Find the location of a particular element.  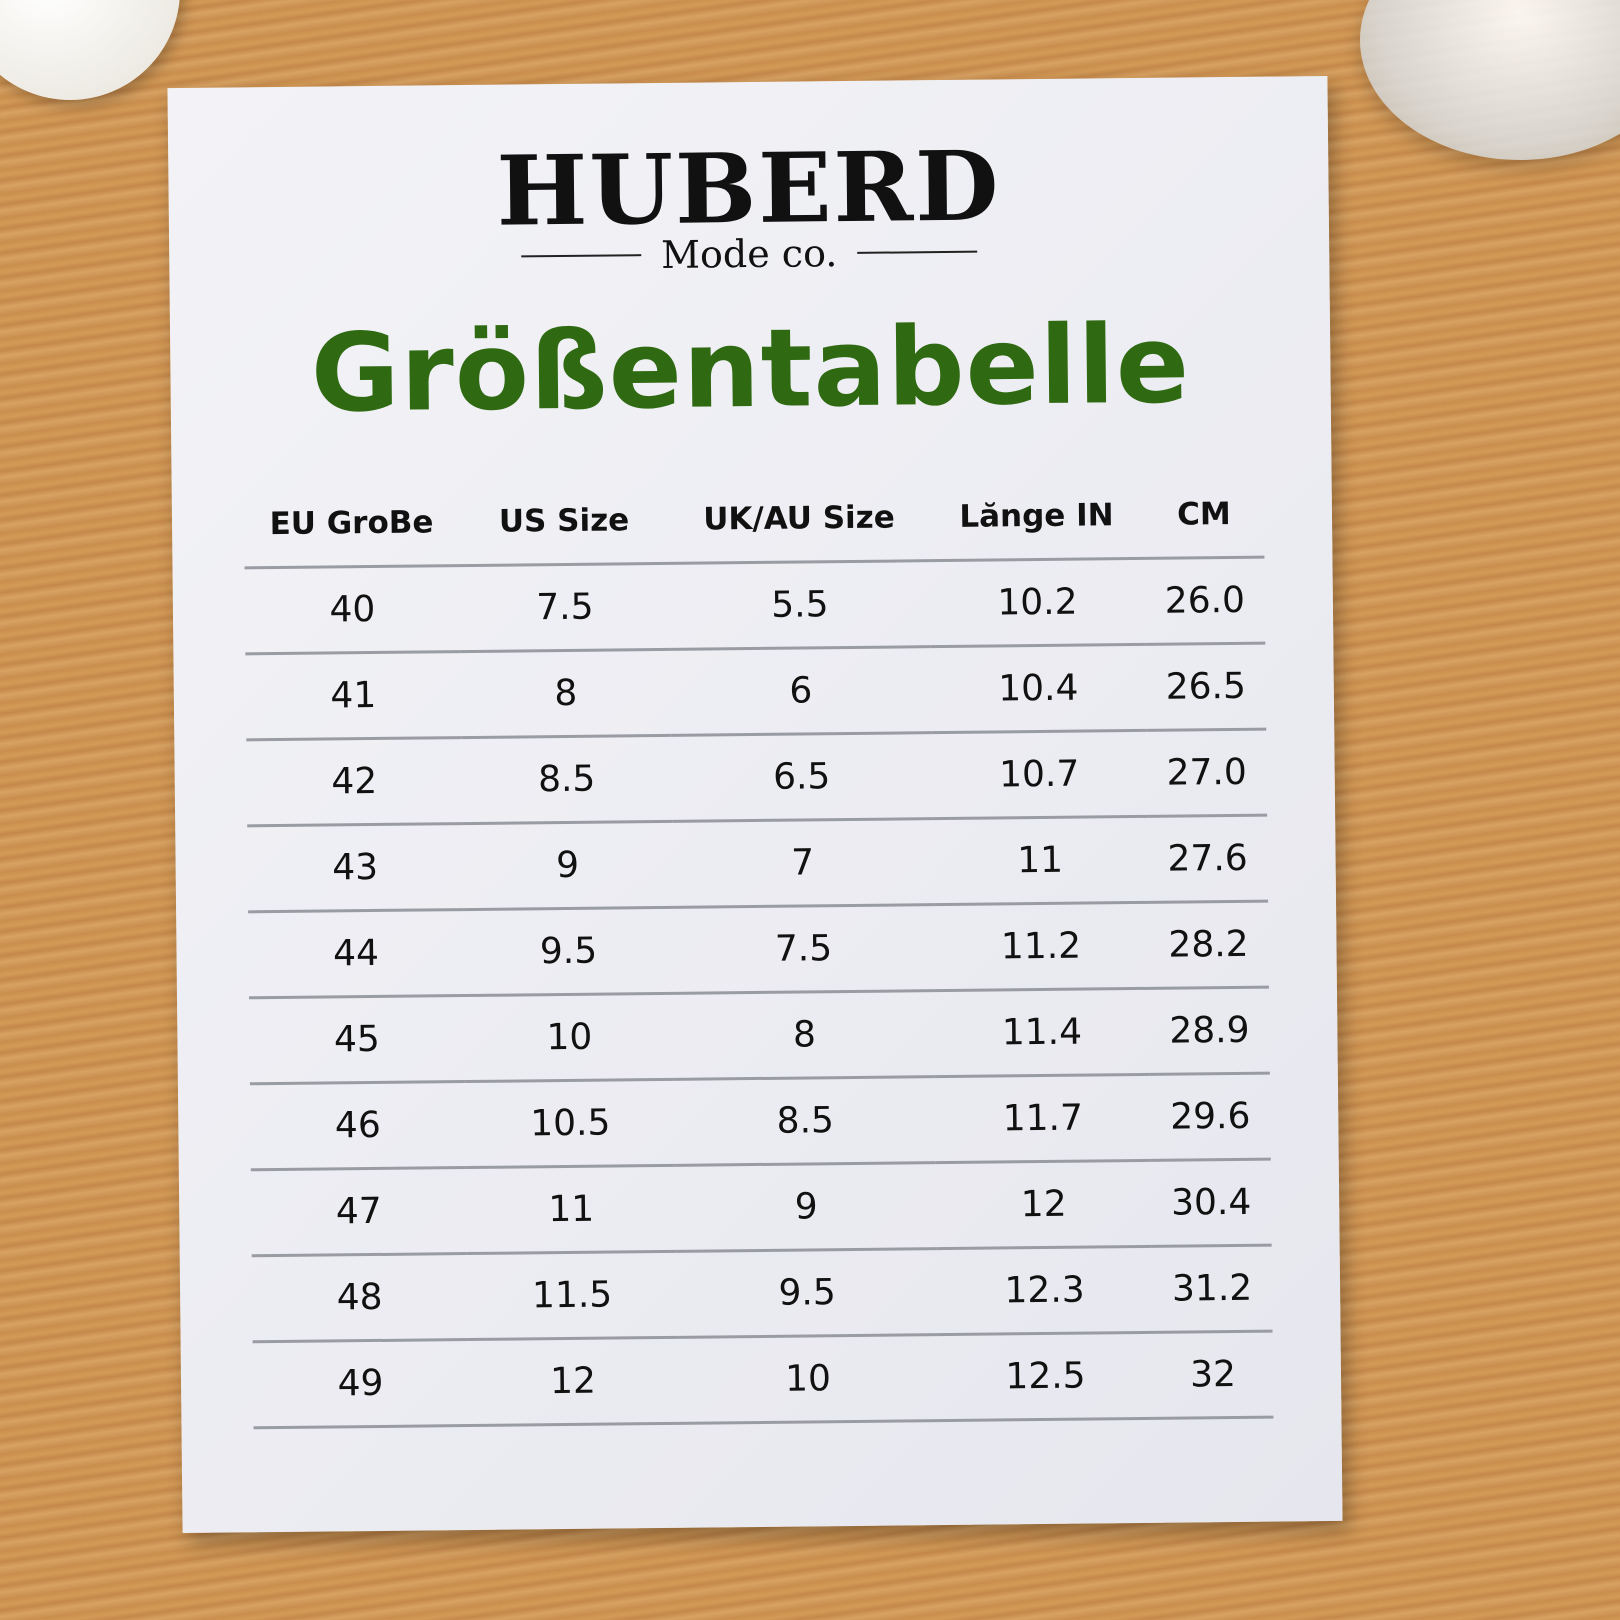

table-cell: 30.4 is located at coordinates (1211, 1203).